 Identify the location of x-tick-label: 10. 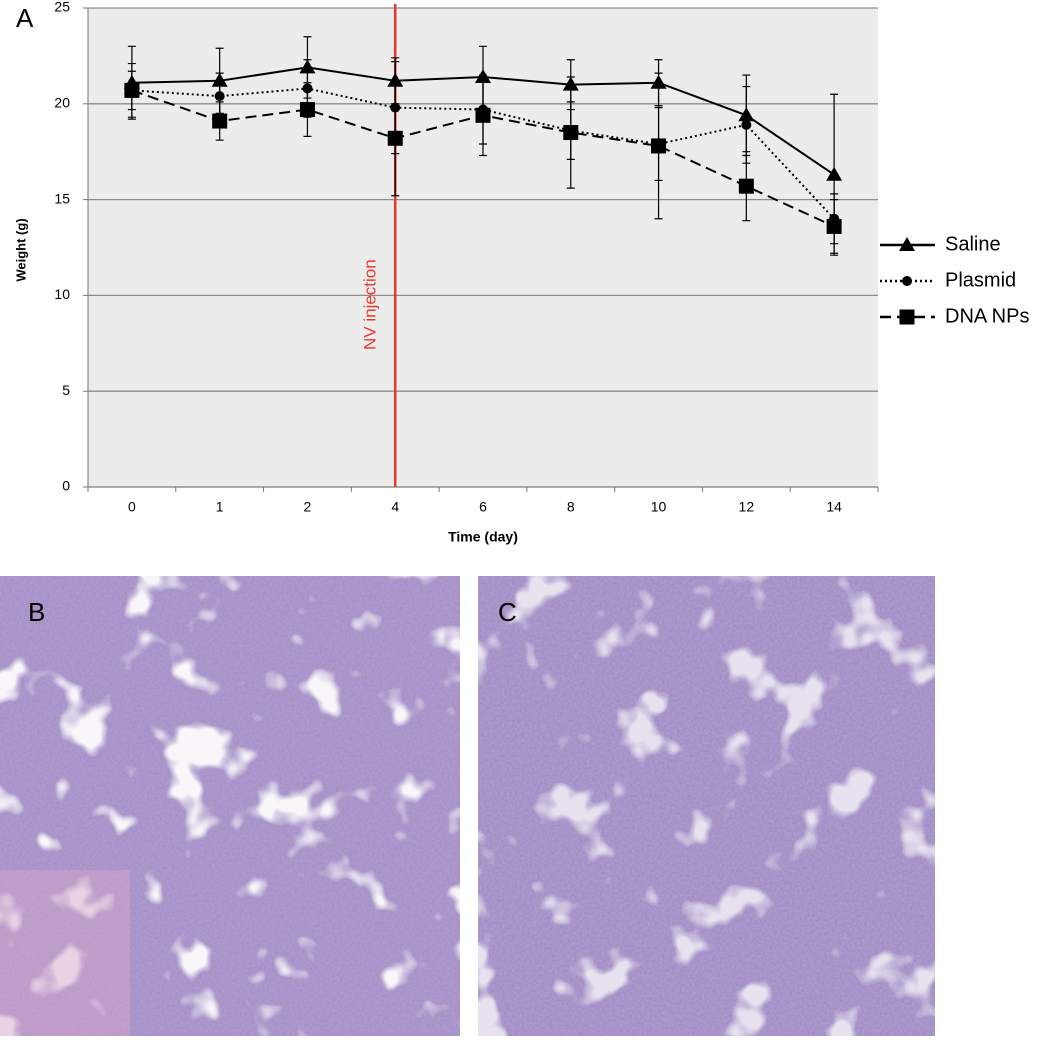
(659, 507).